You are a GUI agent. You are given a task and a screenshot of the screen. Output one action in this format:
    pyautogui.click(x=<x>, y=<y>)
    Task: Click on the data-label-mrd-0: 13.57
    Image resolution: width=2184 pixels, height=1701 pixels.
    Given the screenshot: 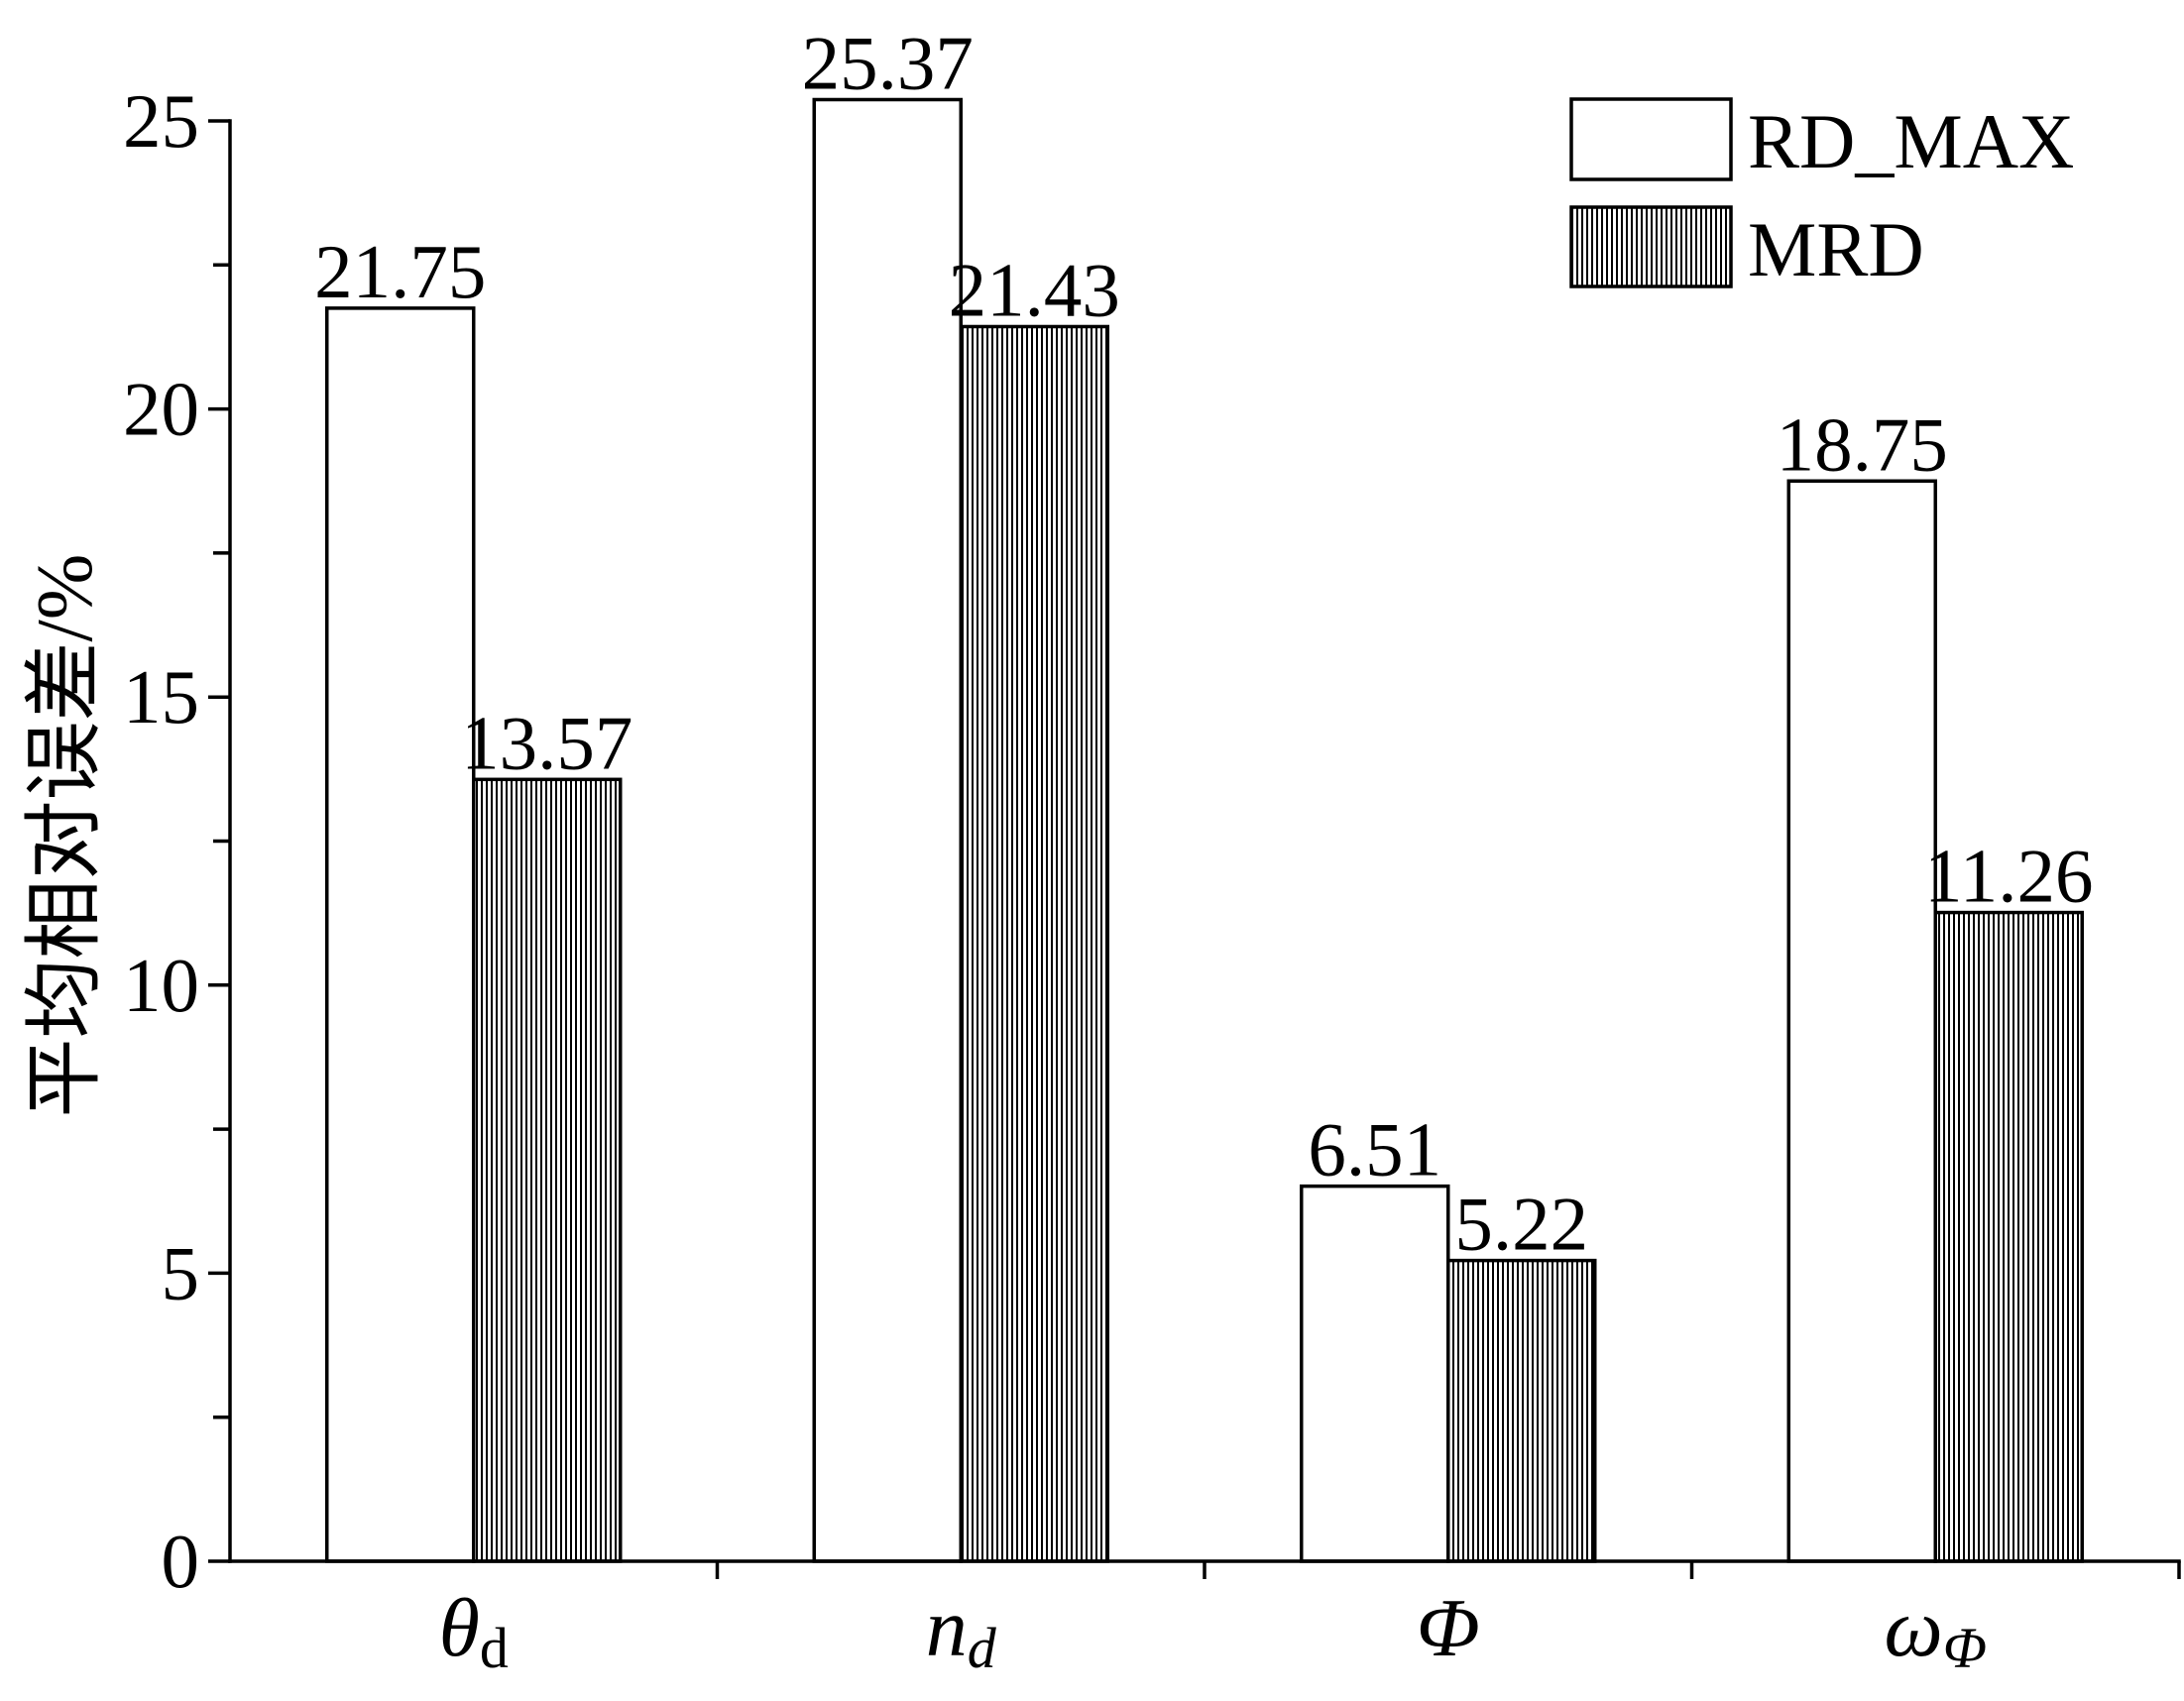 What is the action you would take?
    pyautogui.click(x=546, y=742)
    